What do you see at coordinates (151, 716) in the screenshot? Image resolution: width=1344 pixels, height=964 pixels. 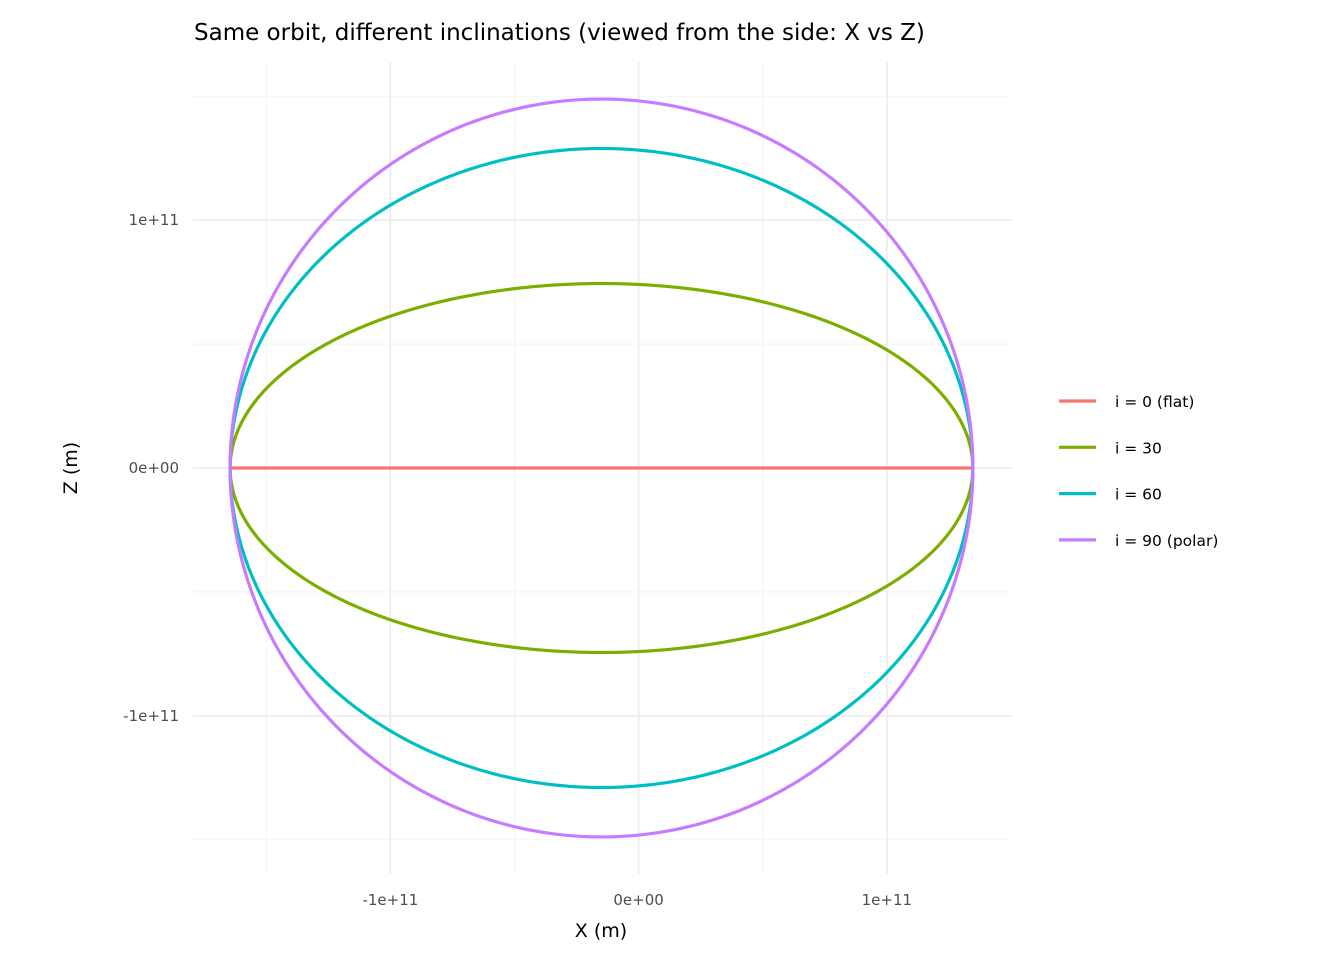 I see `y-tick-label: -1e+11` at bounding box center [151, 716].